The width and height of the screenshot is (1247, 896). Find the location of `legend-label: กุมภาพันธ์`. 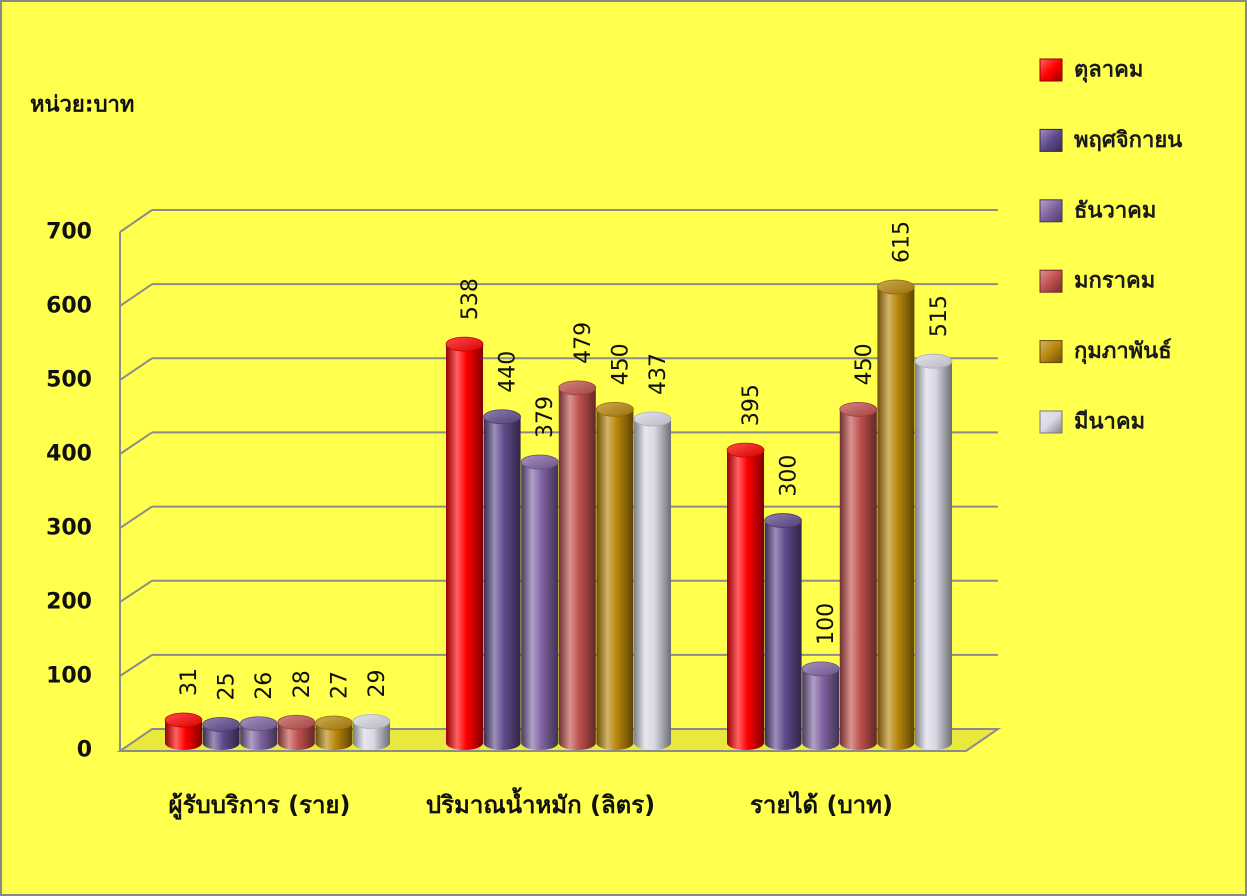

legend-label: กุมภาพันธ์ is located at coordinates (1123, 351).